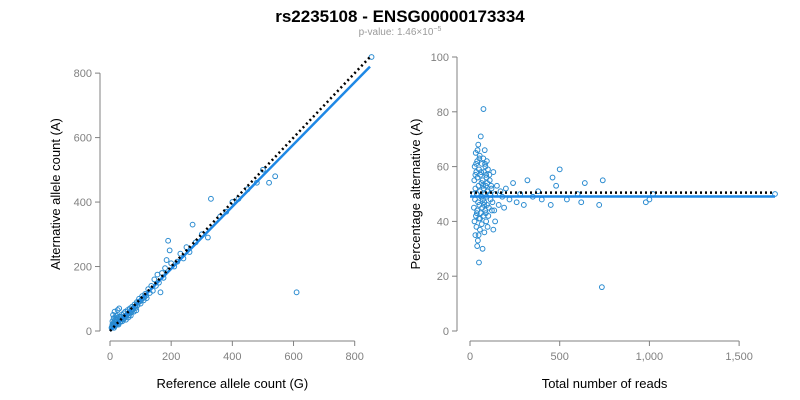 The height and width of the screenshot is (400, 800). I want to click on y-tick-label: 400, so click(83, 203).